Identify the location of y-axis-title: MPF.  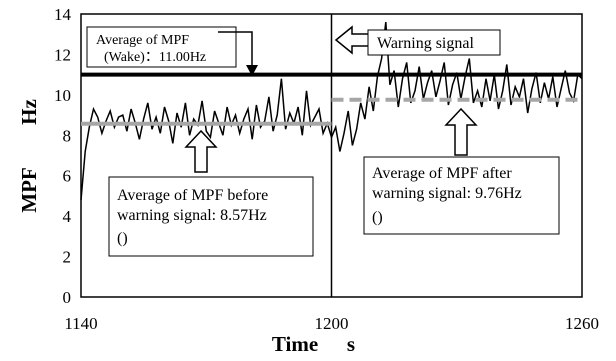
(29, 189).